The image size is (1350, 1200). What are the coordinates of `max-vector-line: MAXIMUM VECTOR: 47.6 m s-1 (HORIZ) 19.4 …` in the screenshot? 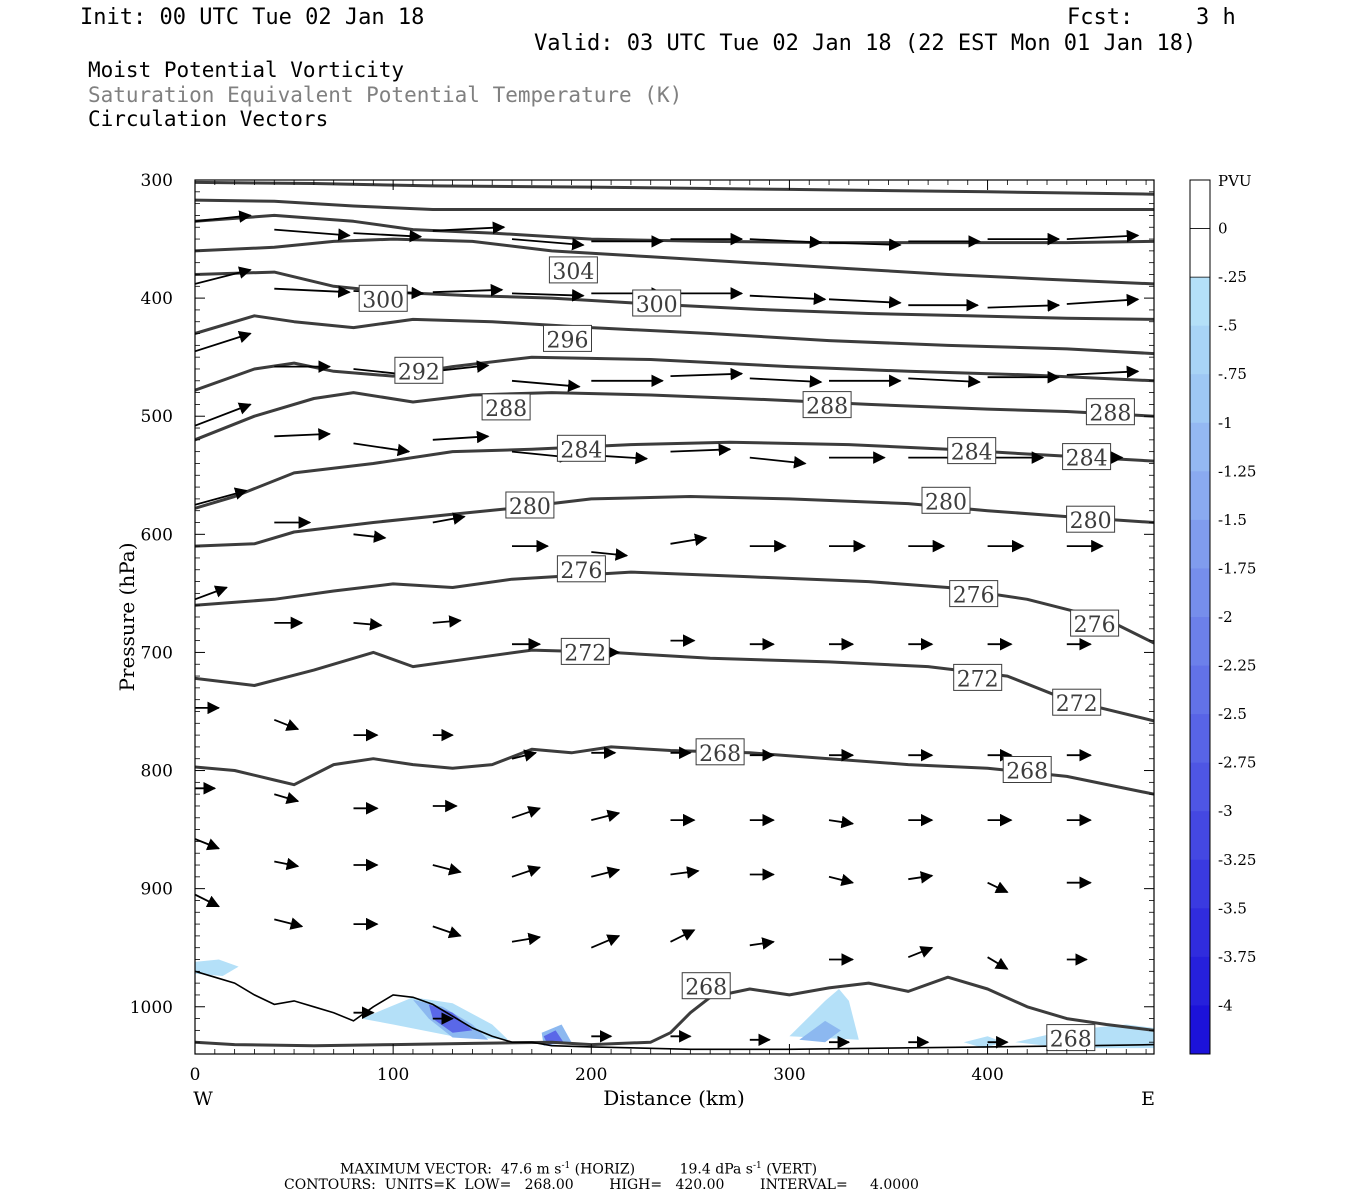 It's located at (578, 1168).